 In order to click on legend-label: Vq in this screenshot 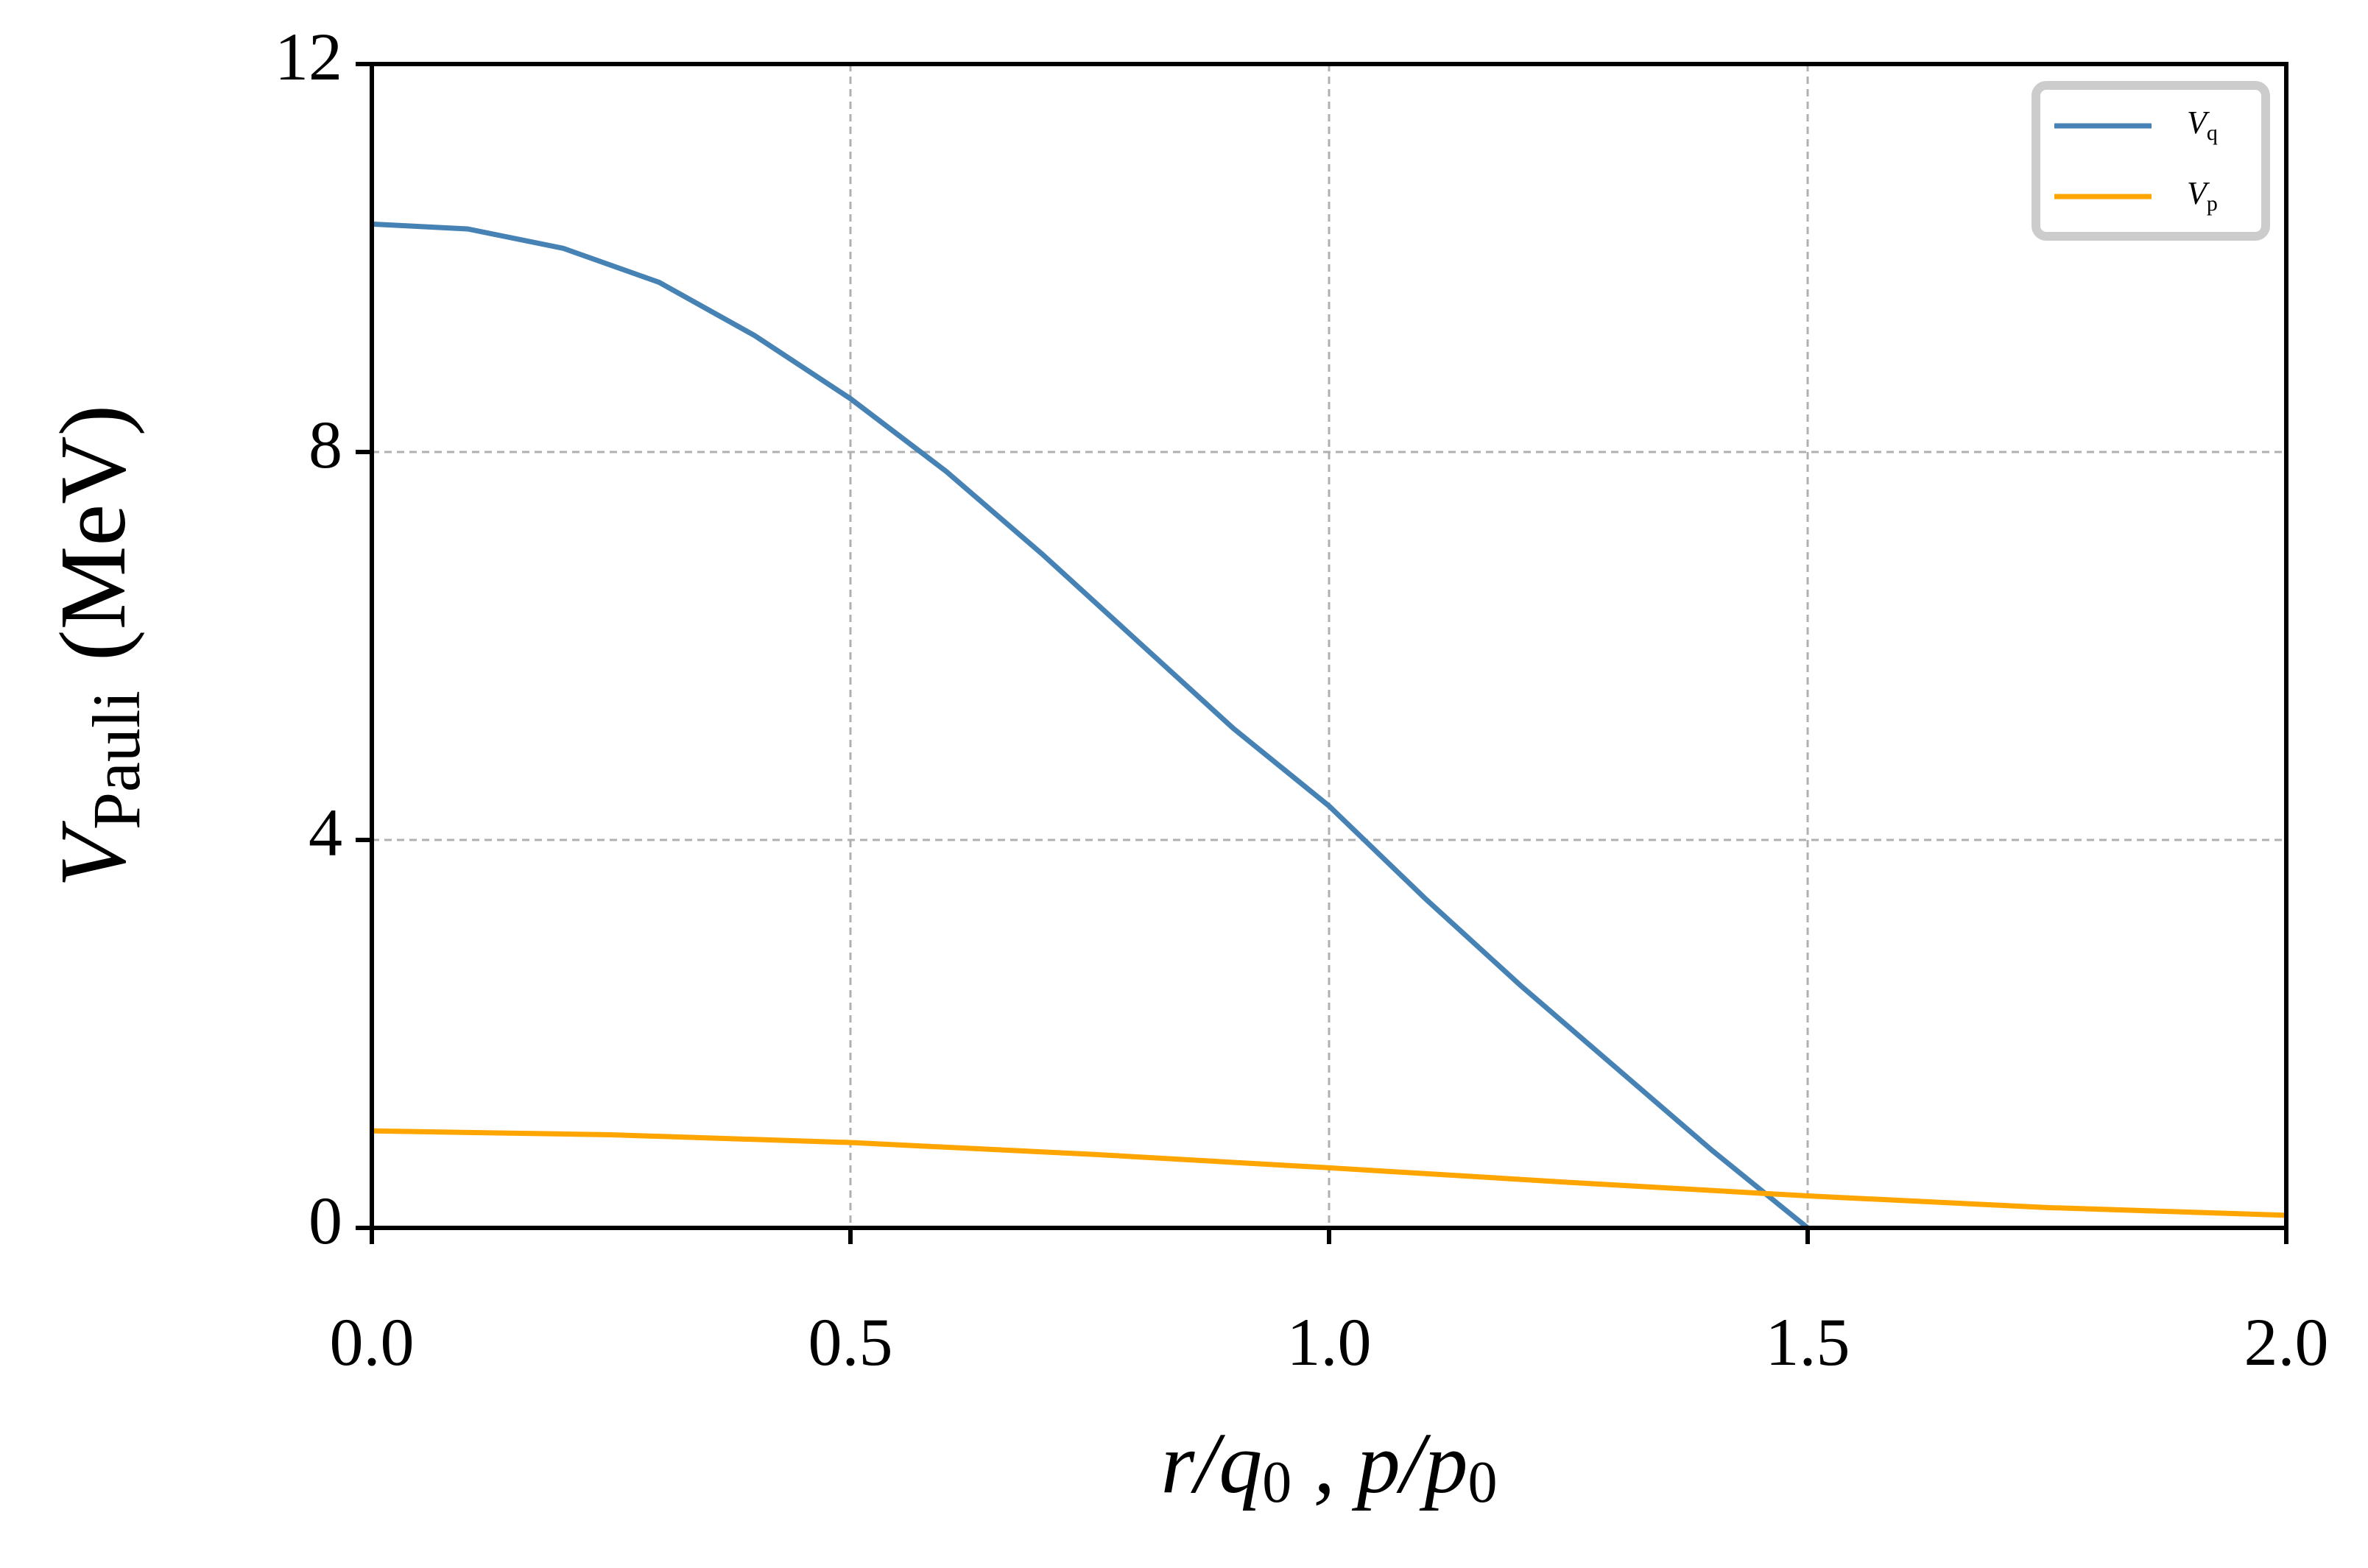, I will do `click(2202, 125)`.